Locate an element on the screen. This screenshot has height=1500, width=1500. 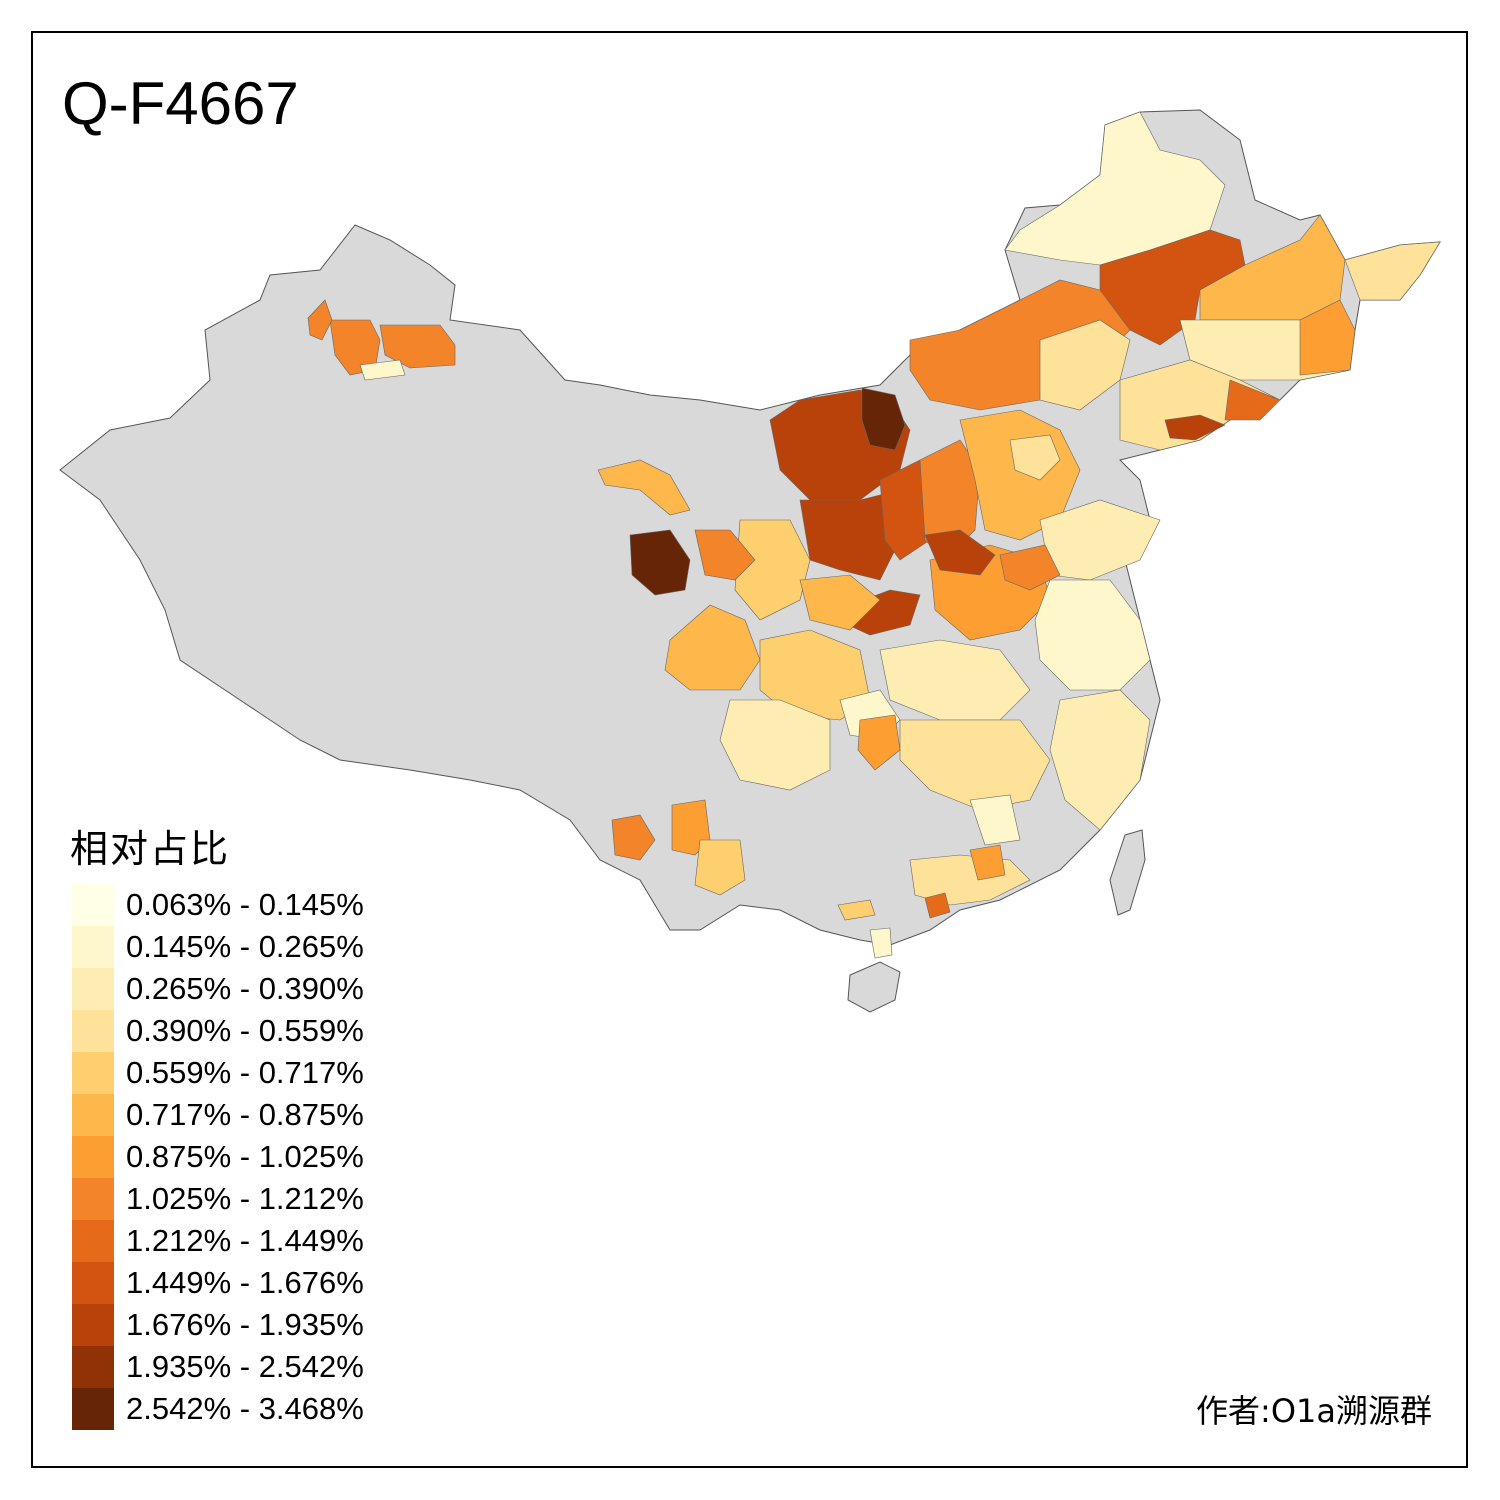
author-credit: 作者:O1a溯源群 is located at coordinates (1314, 1411).